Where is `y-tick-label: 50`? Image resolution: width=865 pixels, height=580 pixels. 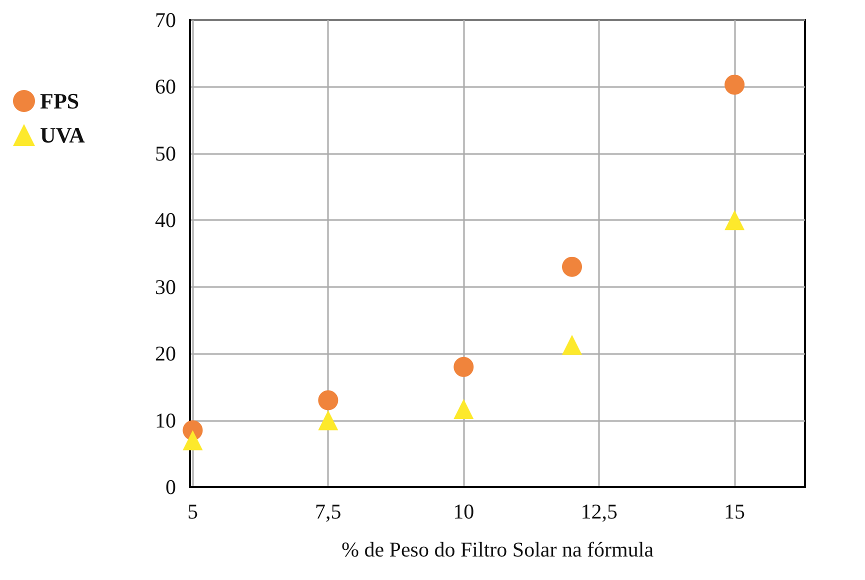
y-tick-label: 50 is located at coordinates (165, 153).